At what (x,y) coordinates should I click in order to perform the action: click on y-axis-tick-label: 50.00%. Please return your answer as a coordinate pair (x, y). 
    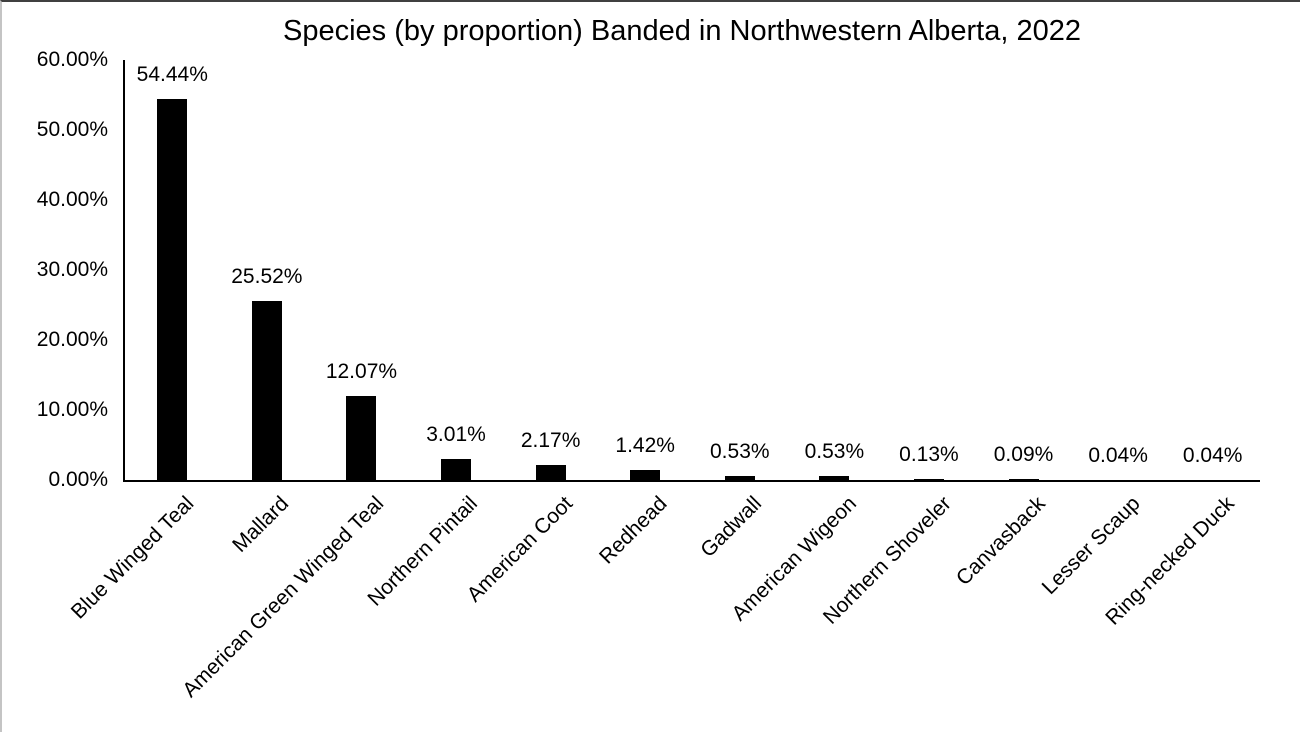
    Looking at the image, I should click on (72, 129).